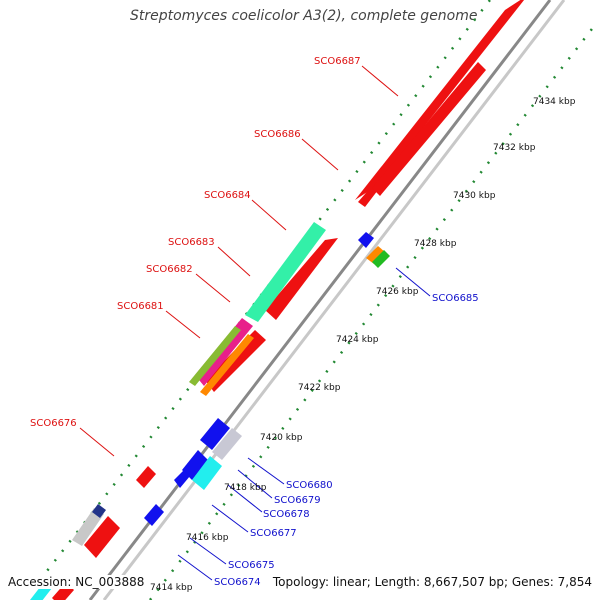 Image resolution: width=600 pixels, height=600 pixels. What do you see at coordinates (140, 306) in the screenshot?
I see `label-sco6681: SCO6681` at bounding box center [140, 306].